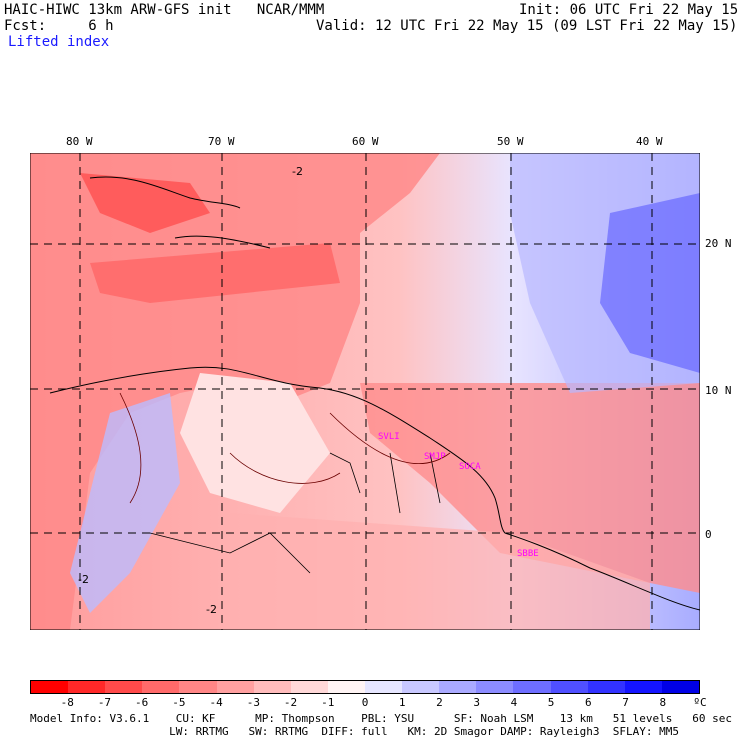 The height and width of the screenshot is (740, 740). Describe the element at coordinates (79, 141) in the screenshot. I see `lon-label-80w: 80 W` at that location.